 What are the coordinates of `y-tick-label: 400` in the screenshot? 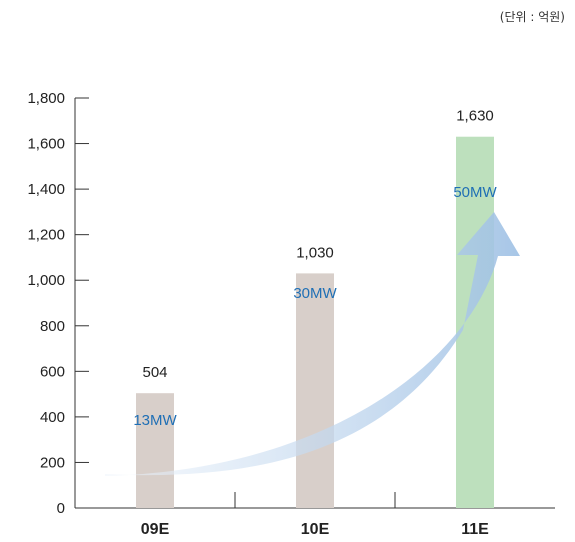 It's located at (52, 417).